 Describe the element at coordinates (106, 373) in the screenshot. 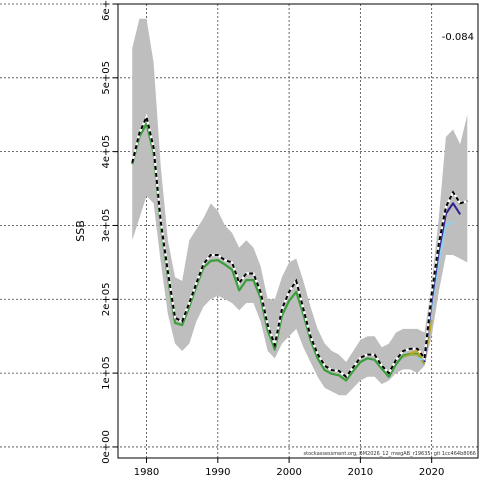

I see `y-tick-label-1: 1e+05` at that location.